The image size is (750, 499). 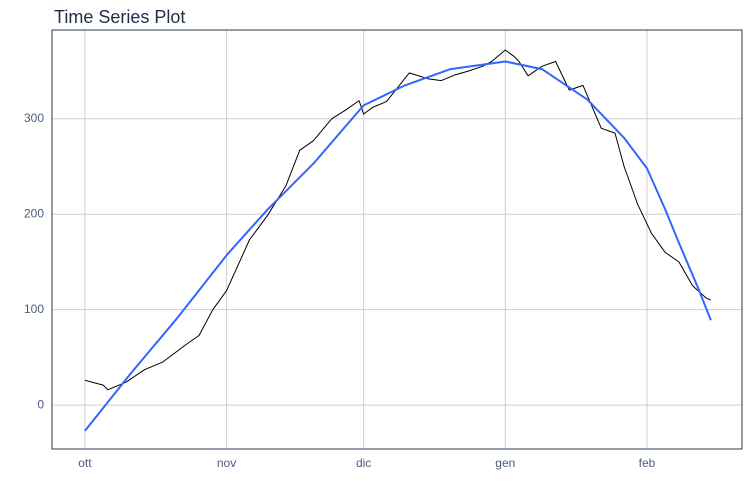 I want to click on chart-title: Time Series Plot, so click(x=119, y=17).